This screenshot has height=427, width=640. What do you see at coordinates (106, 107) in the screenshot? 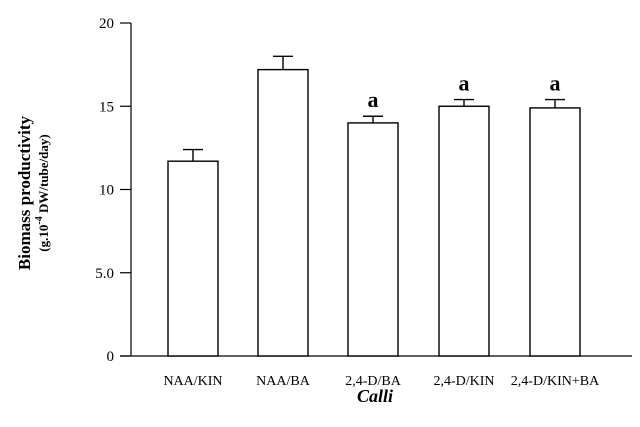
I see `y-tick-label: 15` at bounding box center [106, 107].